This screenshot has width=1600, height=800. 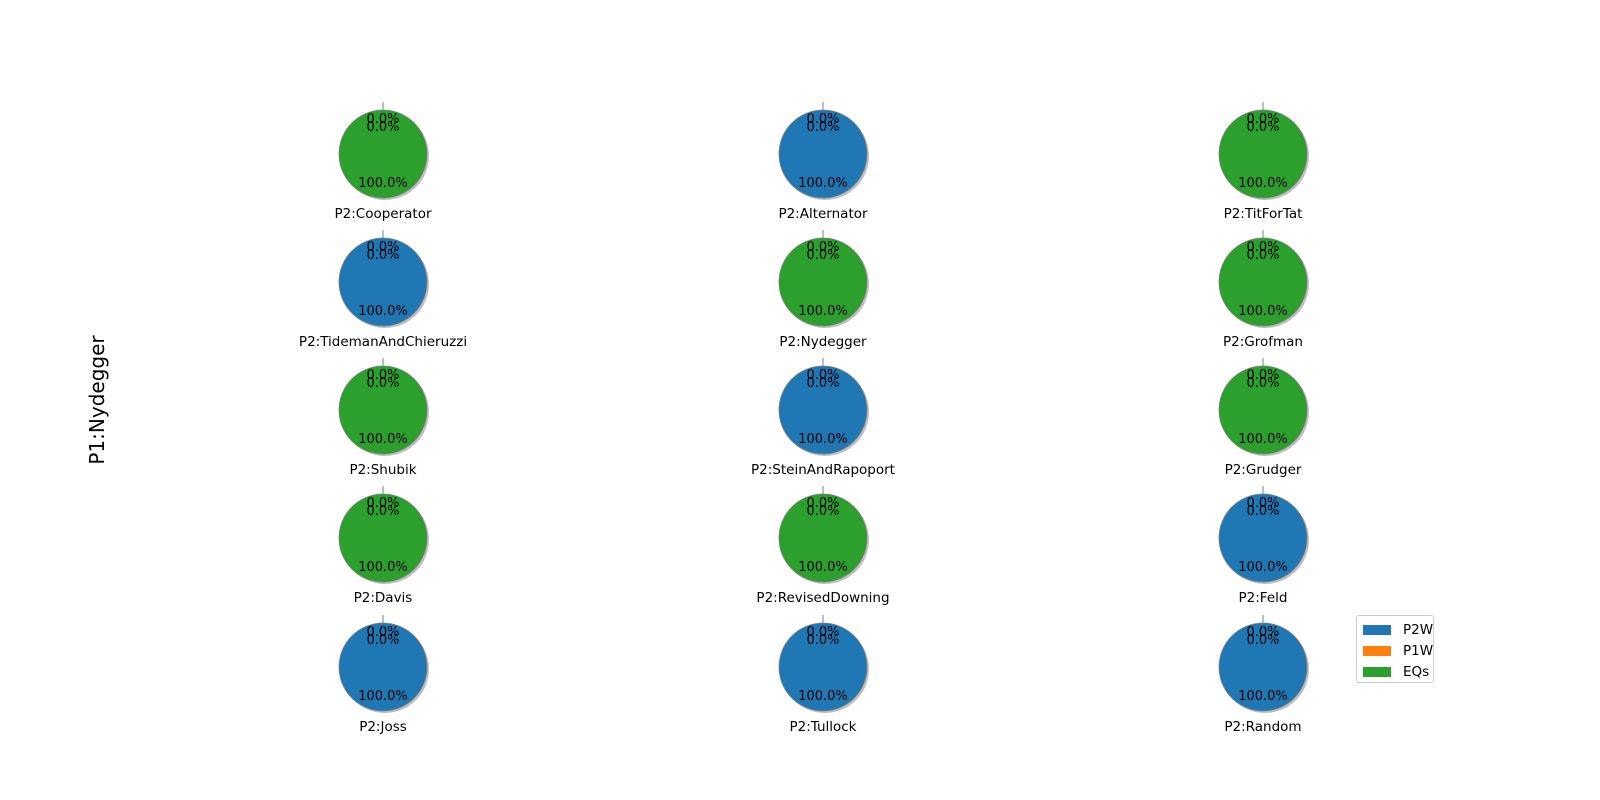 What do you see at coordinates (823, 342) in the screenshot?
I see `pie-title: P2:Nydegger` at bounding box center [823, 342].